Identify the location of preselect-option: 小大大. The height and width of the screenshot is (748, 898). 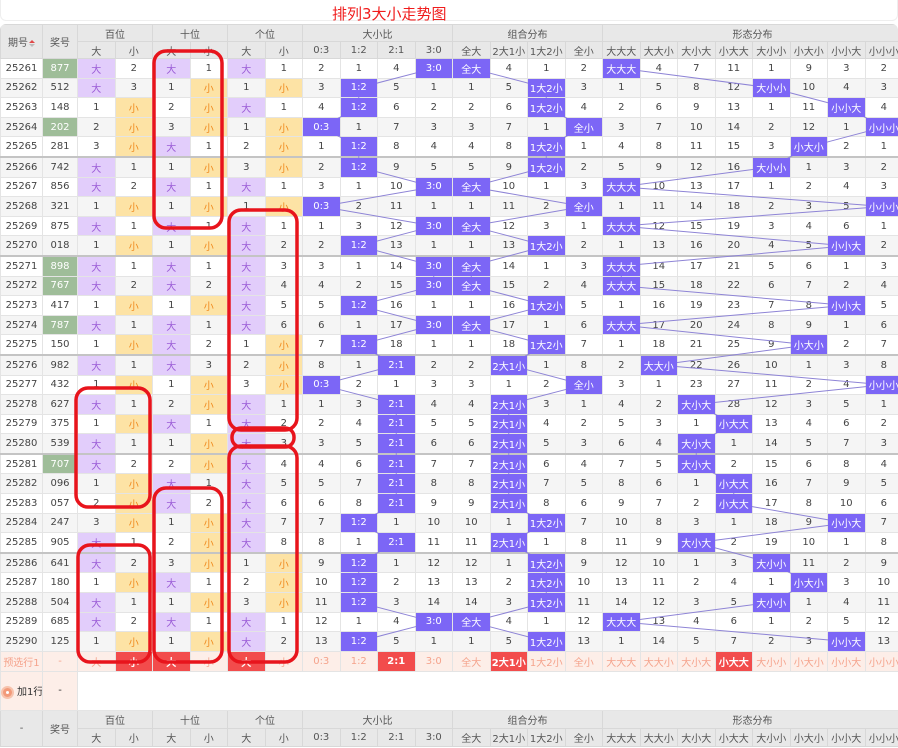
(733, 661).